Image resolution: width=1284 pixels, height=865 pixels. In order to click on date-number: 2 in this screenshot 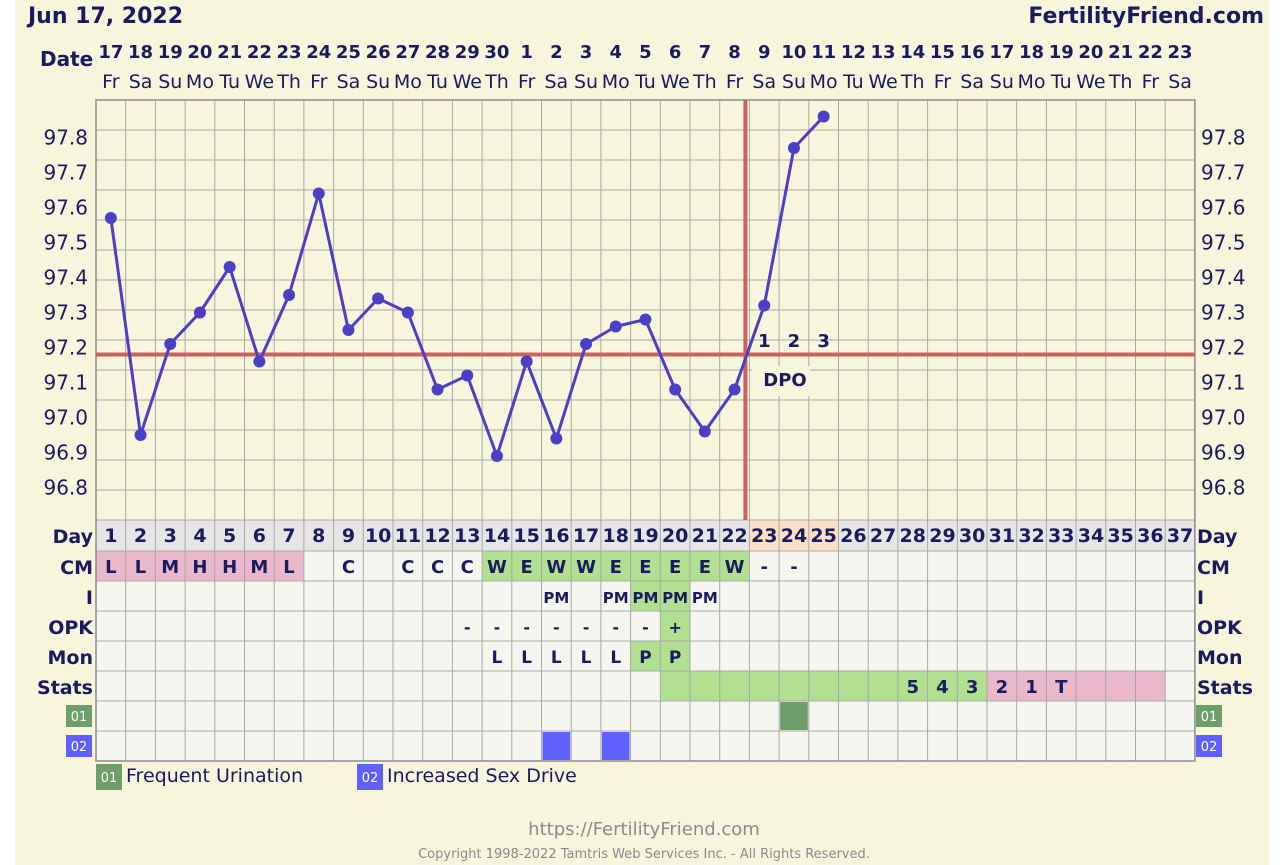, I will do `click(556, 52)`.